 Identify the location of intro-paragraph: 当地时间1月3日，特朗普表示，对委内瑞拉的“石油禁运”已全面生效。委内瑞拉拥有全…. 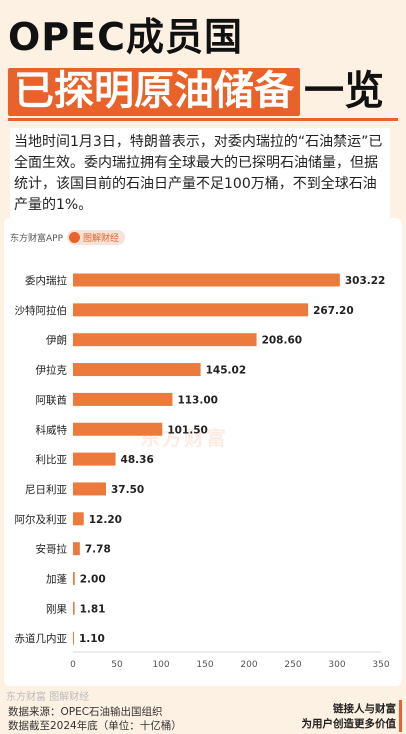
(200, 174).